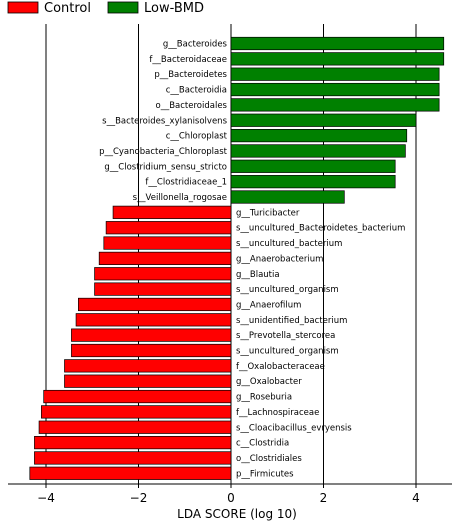  What do you see at coordinates (268, 305) in the screenshot?
I see `bar-label: g__Anaerofilum` at bounding box center [268, 305].